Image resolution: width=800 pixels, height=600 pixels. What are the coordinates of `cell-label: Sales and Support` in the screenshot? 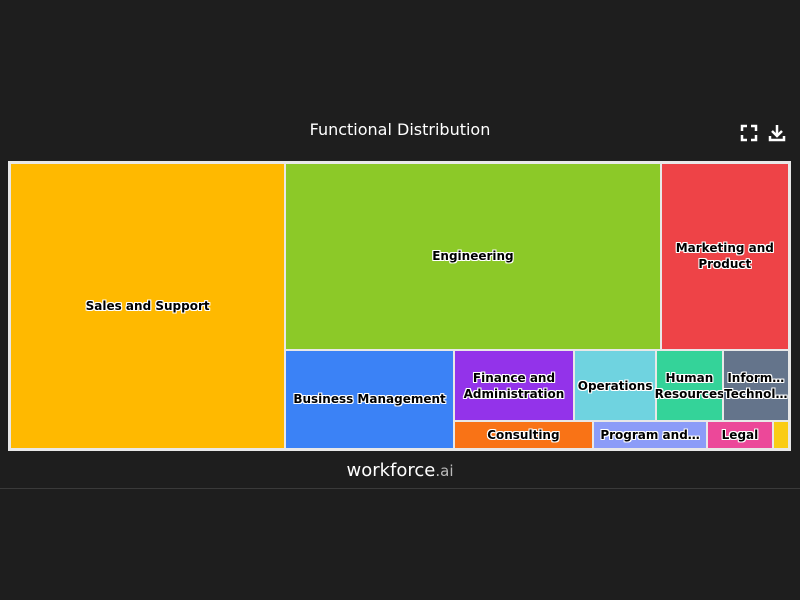 It's located at (147, 306).